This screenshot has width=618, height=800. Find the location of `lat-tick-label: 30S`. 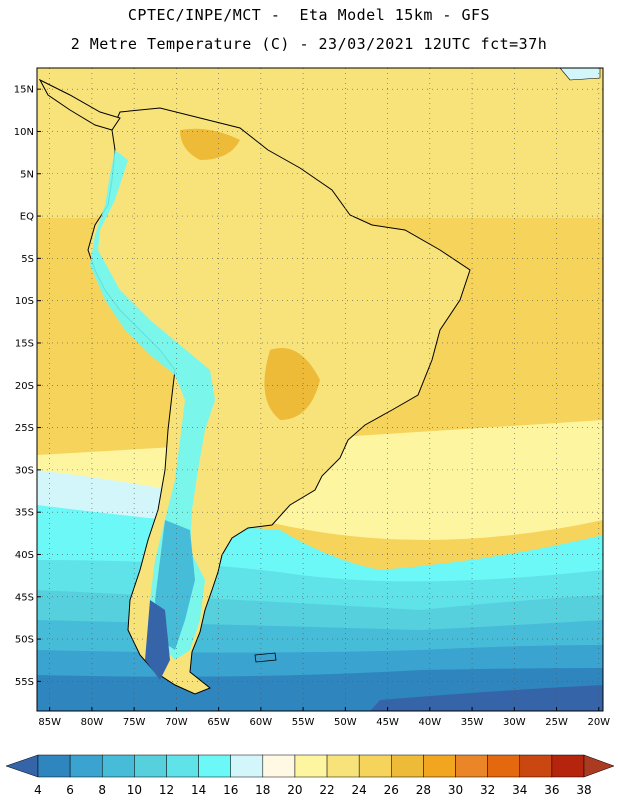

lat-tick-label: 30S is located at coordinates (24, 470).